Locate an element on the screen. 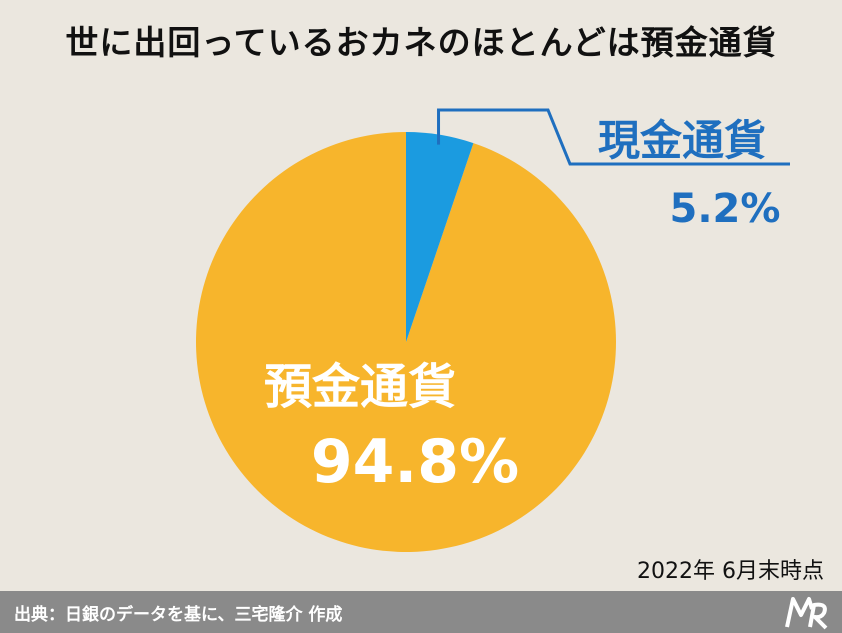 The image size is (842, 633). deposit-label: 預金通貨 is located at coordinates (360, 387).